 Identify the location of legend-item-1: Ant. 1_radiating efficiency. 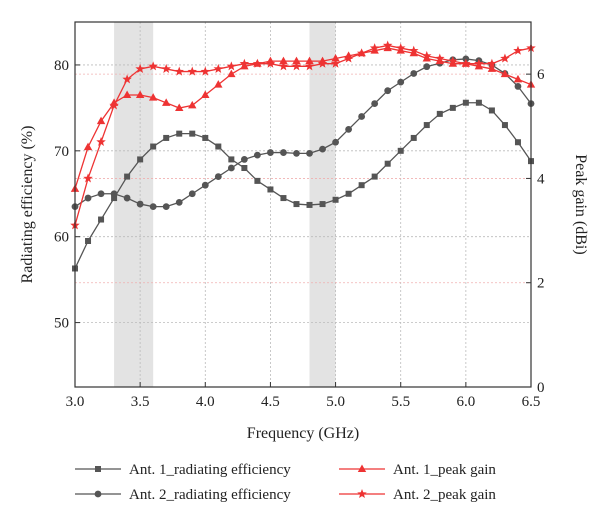
(183, 470).